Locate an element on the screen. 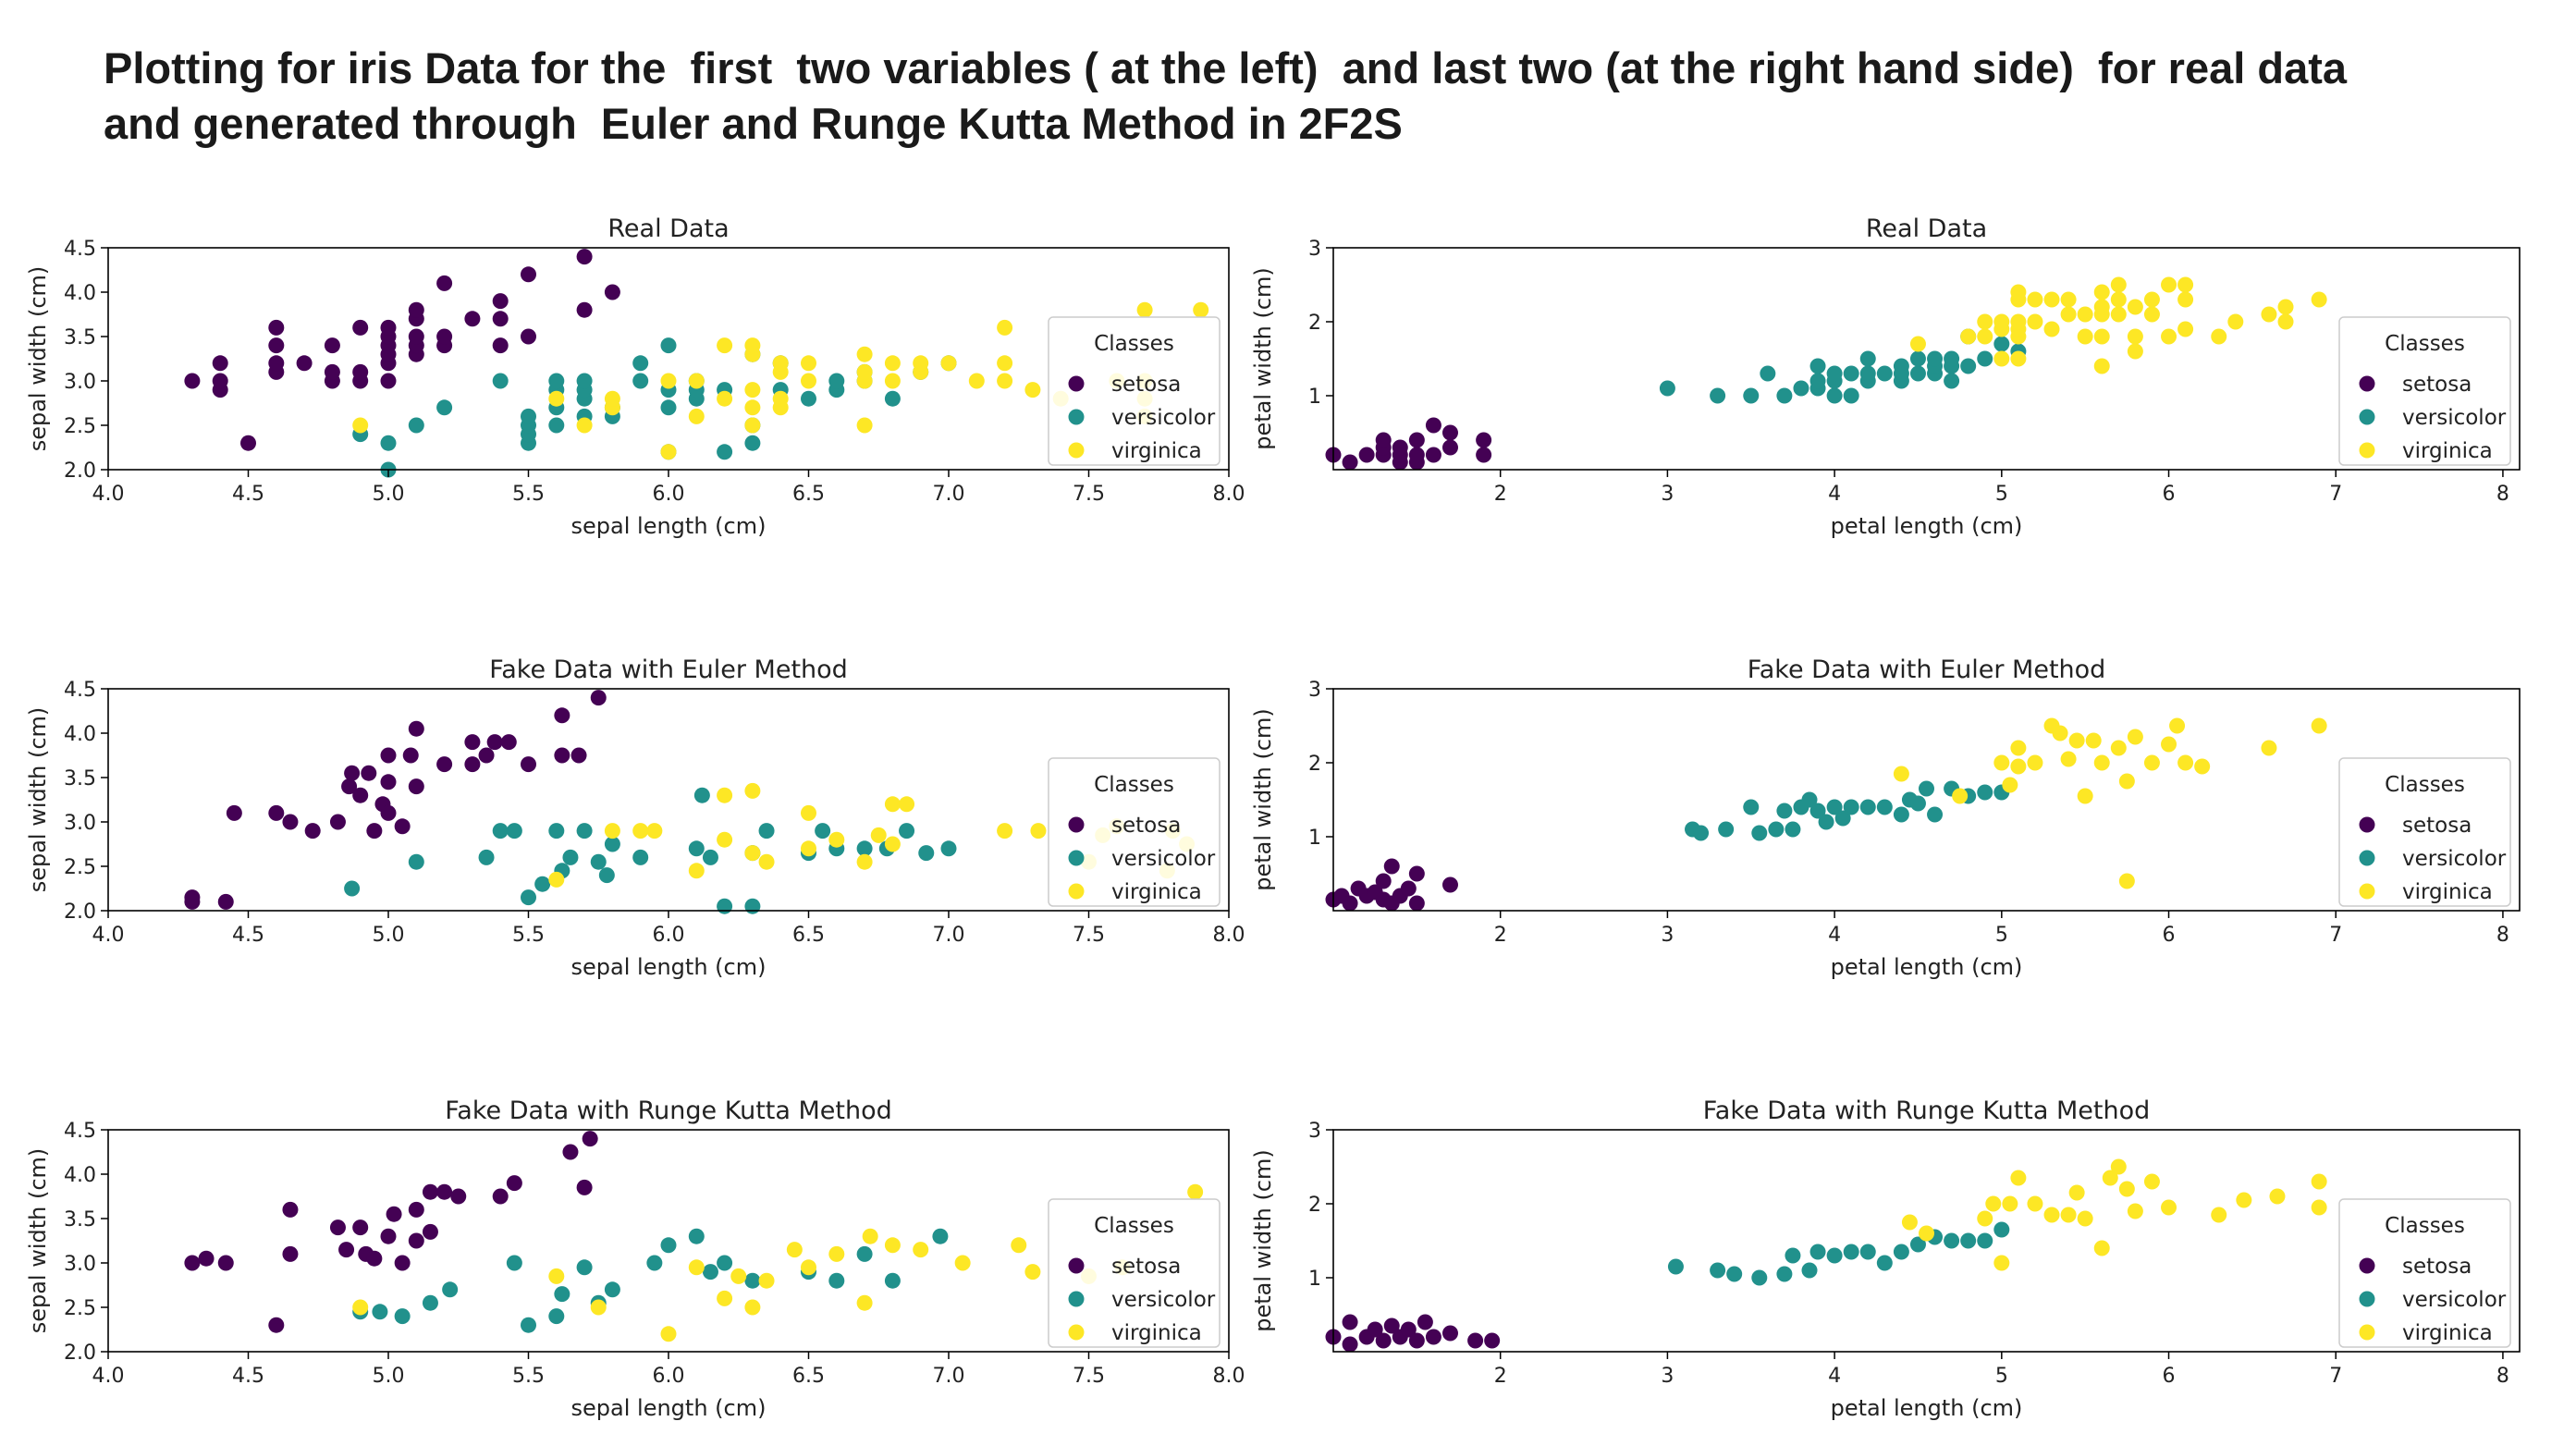 The image size is (2576, 1446). legend-label-versicolor: versicolor is located at coordinates (2455, 1300).